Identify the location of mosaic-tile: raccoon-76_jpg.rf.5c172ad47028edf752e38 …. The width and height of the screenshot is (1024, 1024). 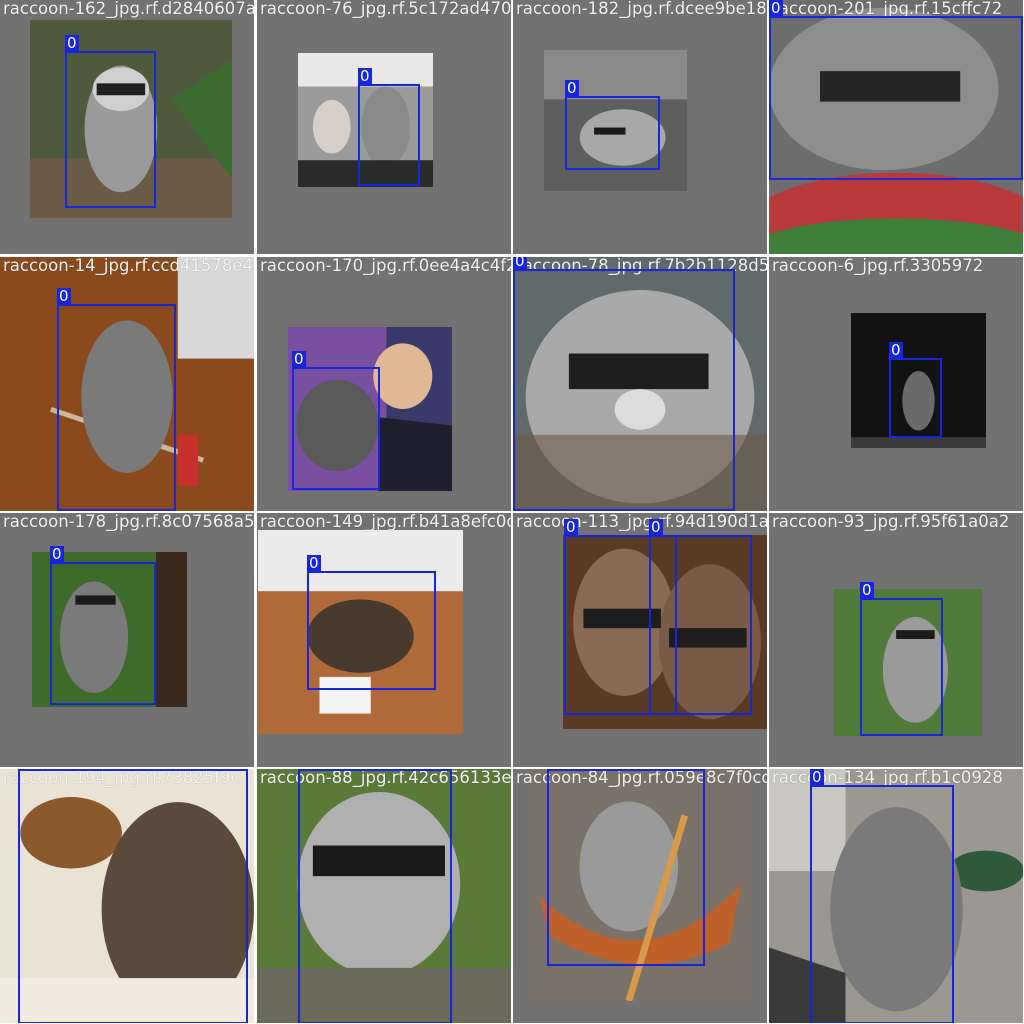
(384, 127).